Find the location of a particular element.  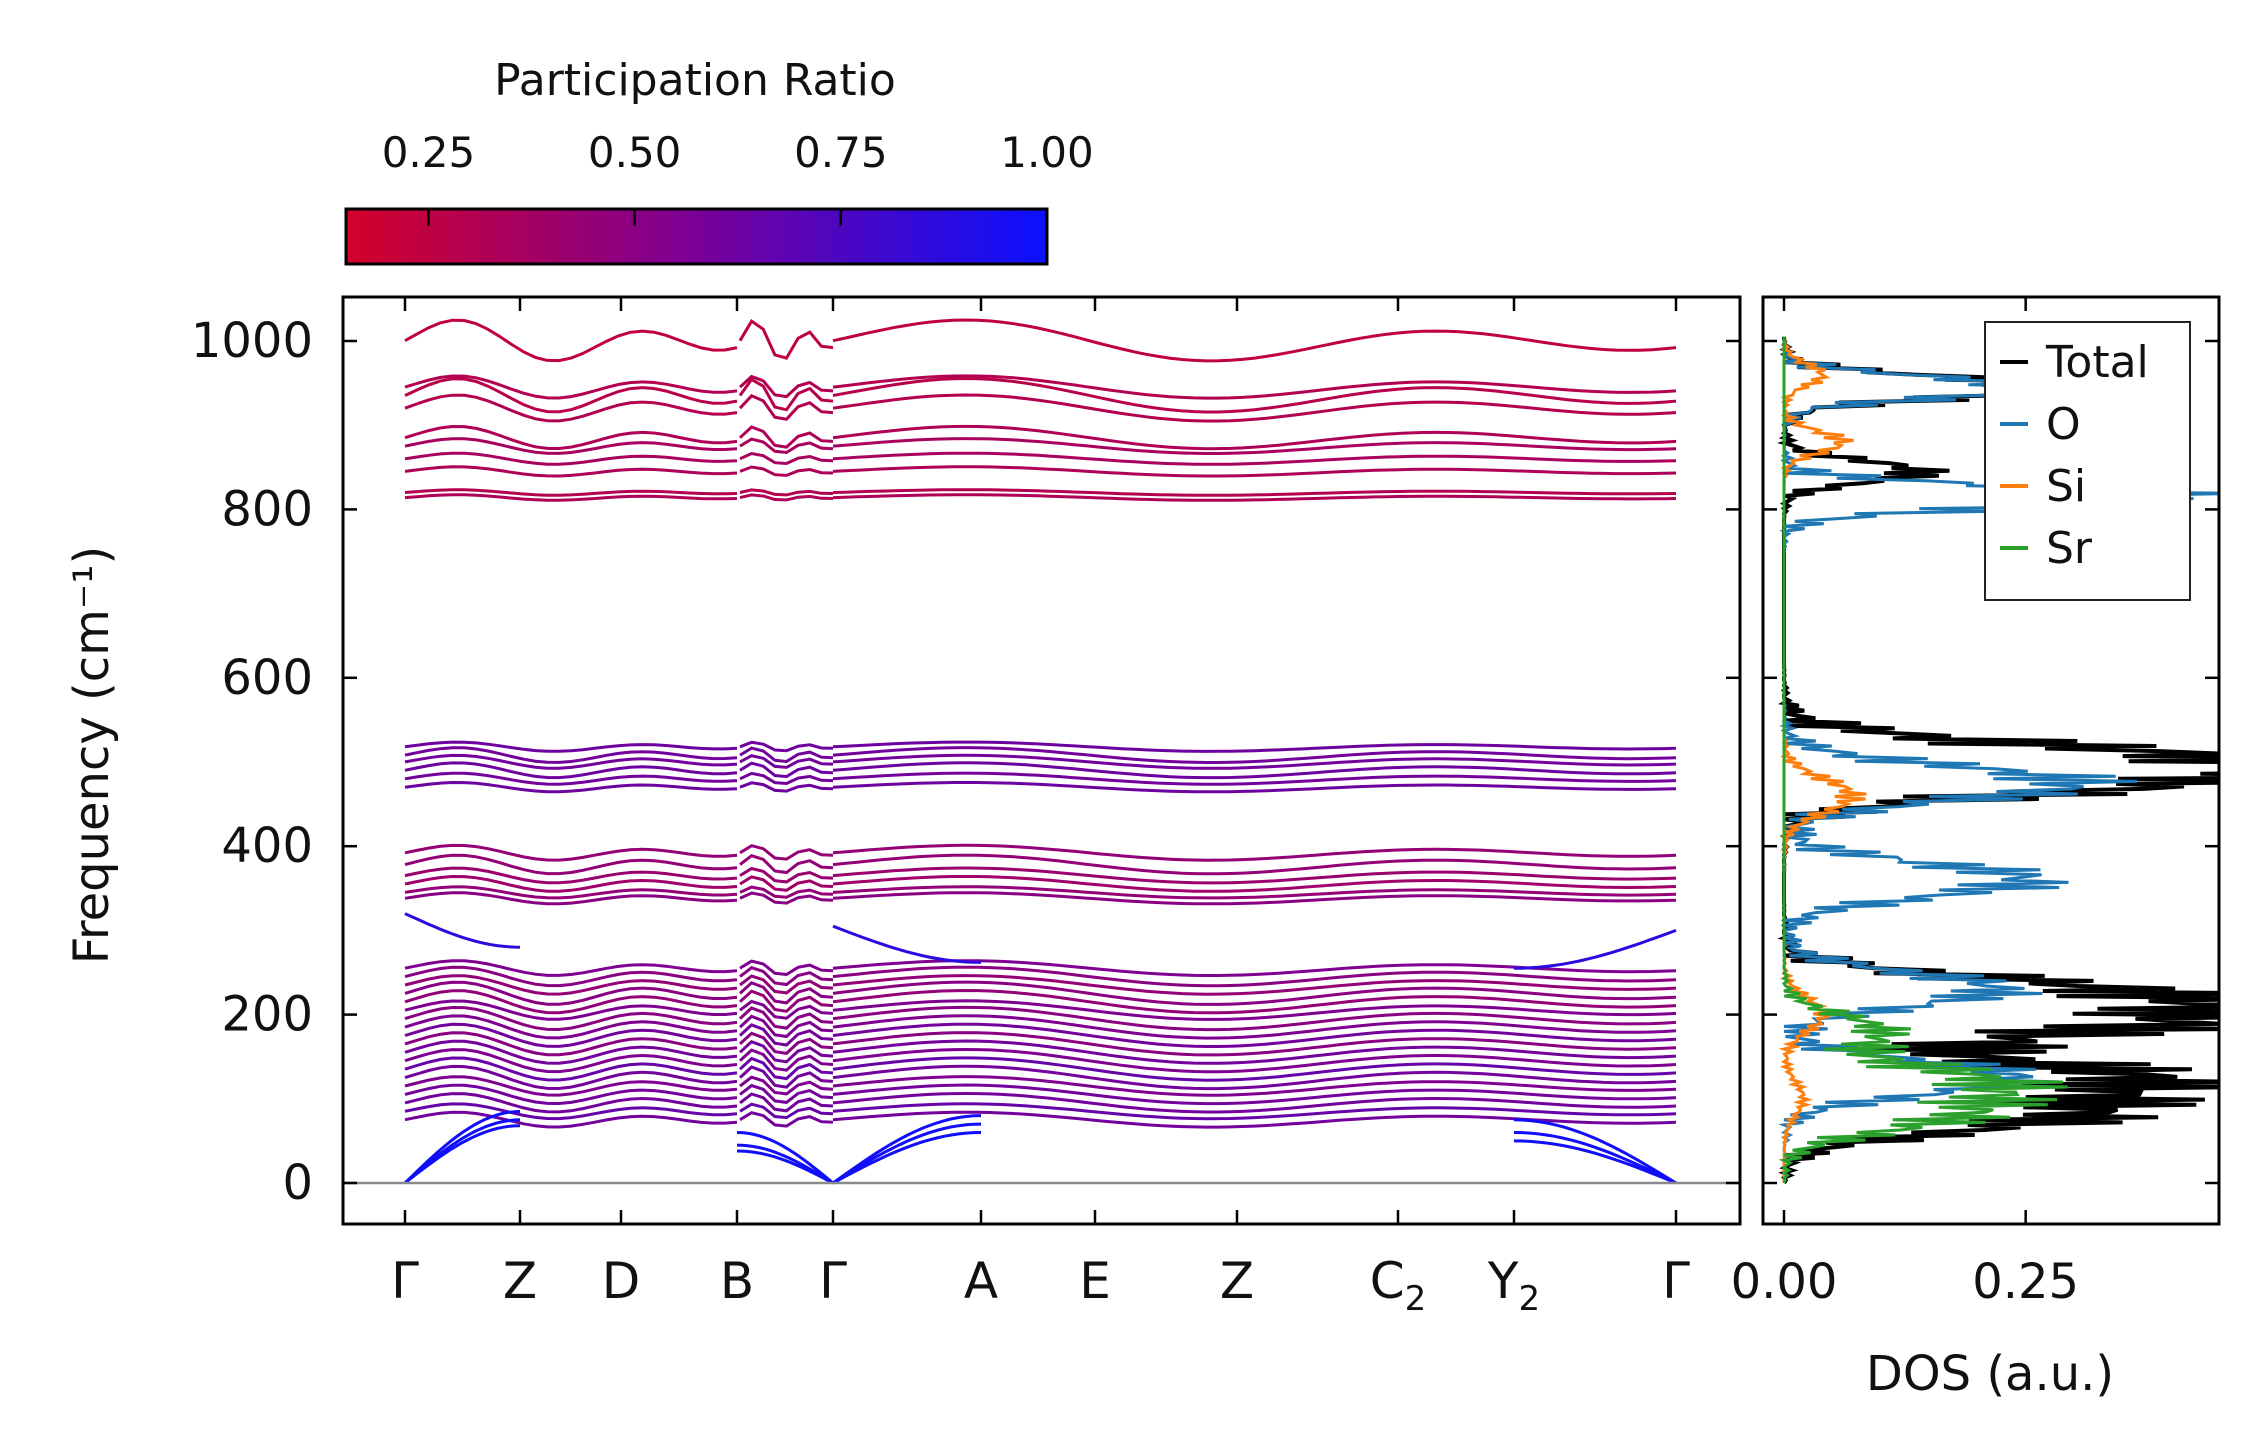

y-tick-label: 0 is located at coordinates (297, 1183).